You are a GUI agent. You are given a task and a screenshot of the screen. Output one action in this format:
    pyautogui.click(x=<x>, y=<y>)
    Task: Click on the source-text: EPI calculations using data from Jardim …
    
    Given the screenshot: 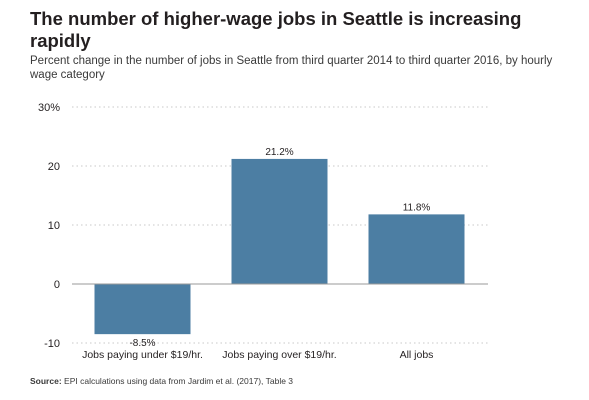 What is the action you would take?
    pyautogui.click(x=179, y=381)
    